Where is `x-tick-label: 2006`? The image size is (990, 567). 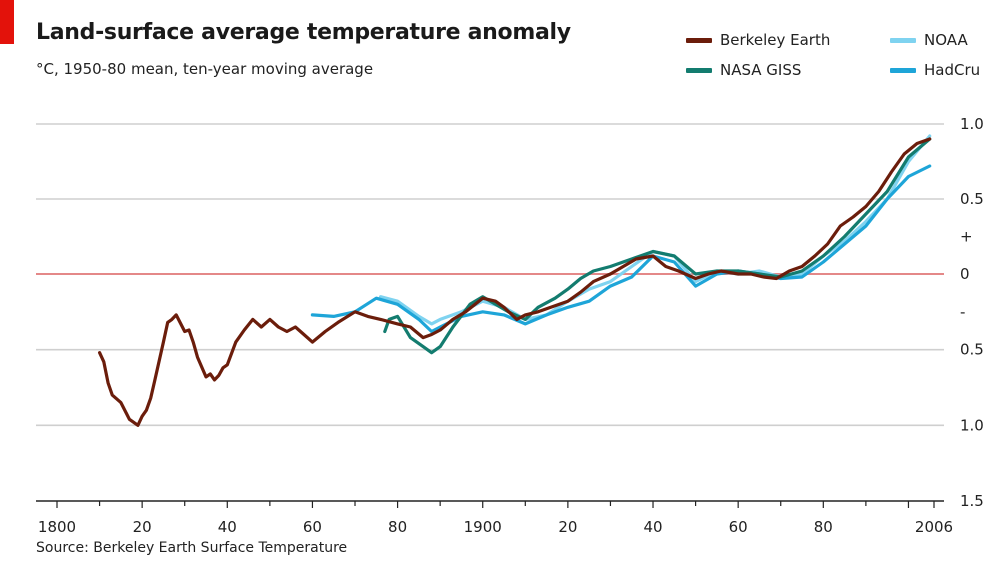
x-tick-label: 2006 is located at coordinates (934, 527).